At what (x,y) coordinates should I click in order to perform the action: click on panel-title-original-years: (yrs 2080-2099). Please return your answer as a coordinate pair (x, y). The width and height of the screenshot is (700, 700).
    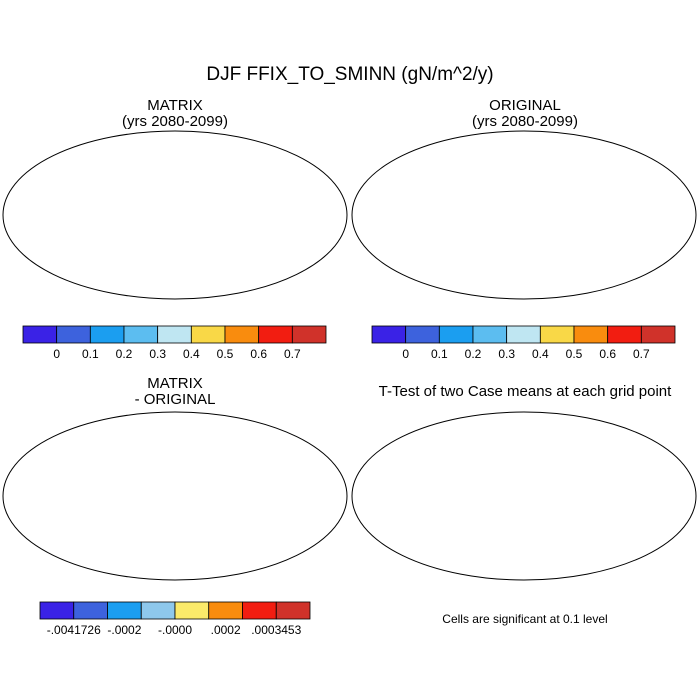
    Looking at the image, I should click on (525, 121).